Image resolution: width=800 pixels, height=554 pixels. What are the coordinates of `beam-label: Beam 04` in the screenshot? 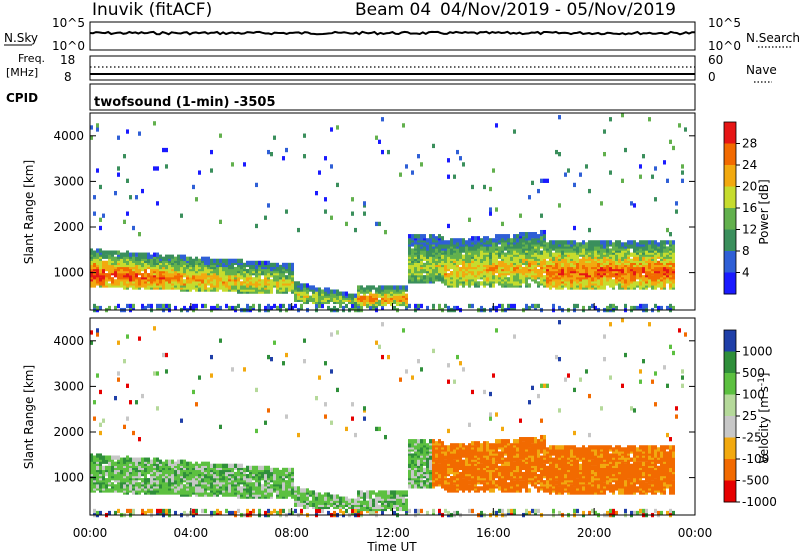 It's located at (393, 10).